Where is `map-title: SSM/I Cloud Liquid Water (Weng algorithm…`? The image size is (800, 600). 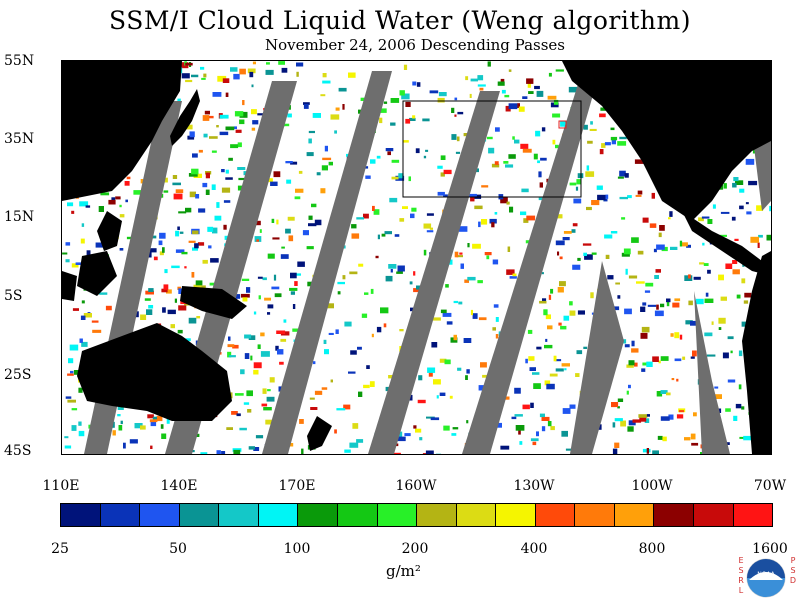
map-title: SSM/I Cloud Liquid Water (Weng algorithm… is located at coordinates (400, 20).